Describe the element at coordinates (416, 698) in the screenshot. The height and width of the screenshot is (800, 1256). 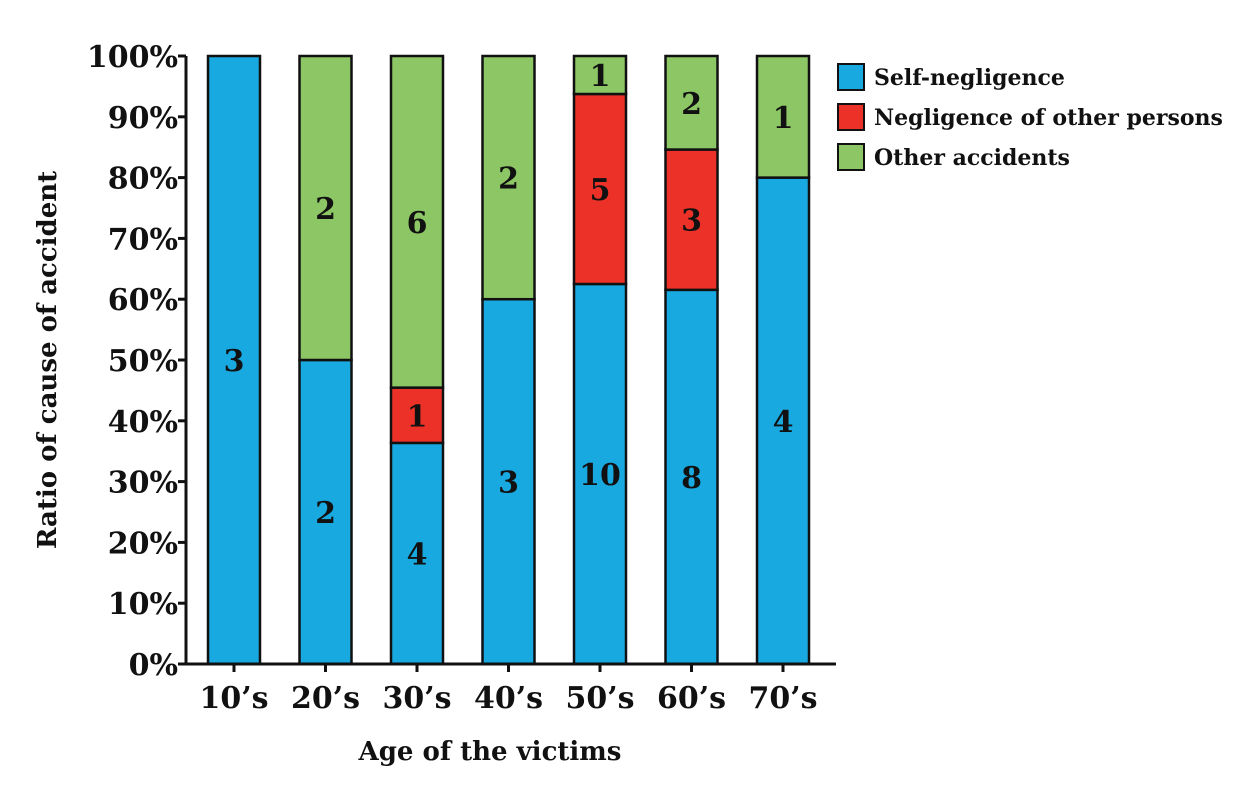
I see `x-tick-label: 30’s` at that location.